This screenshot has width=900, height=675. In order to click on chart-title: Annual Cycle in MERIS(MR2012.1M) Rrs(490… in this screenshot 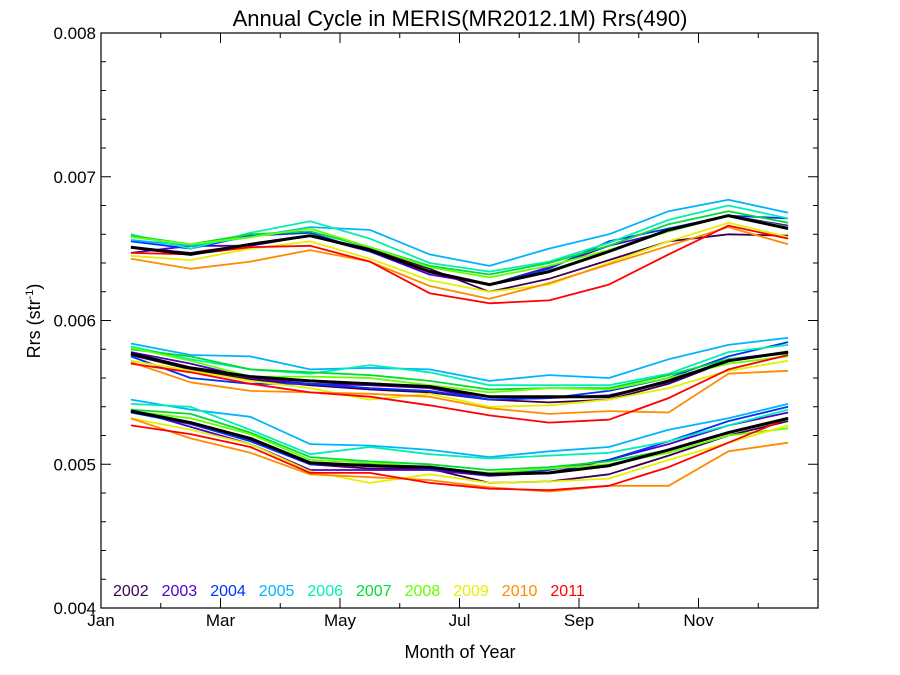, I will do `click(460, 18)`.